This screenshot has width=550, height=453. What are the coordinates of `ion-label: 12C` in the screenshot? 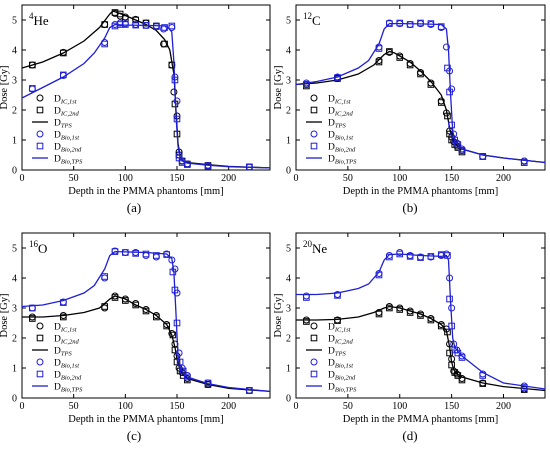 It's located at (312, 19).